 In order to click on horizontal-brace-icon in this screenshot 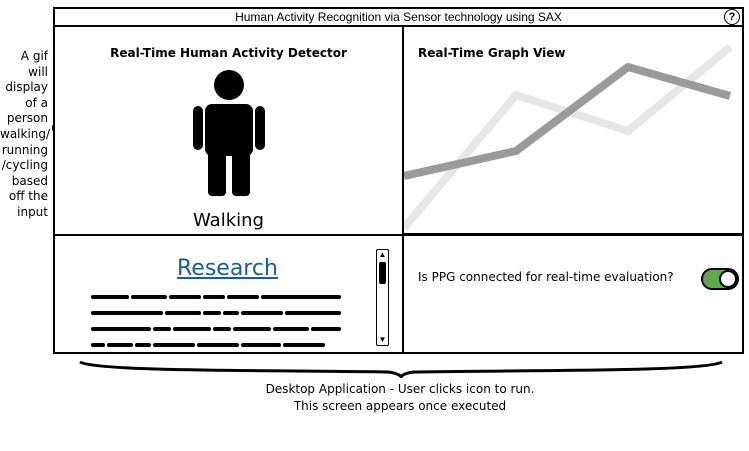, I will do `click(401, 369)`.